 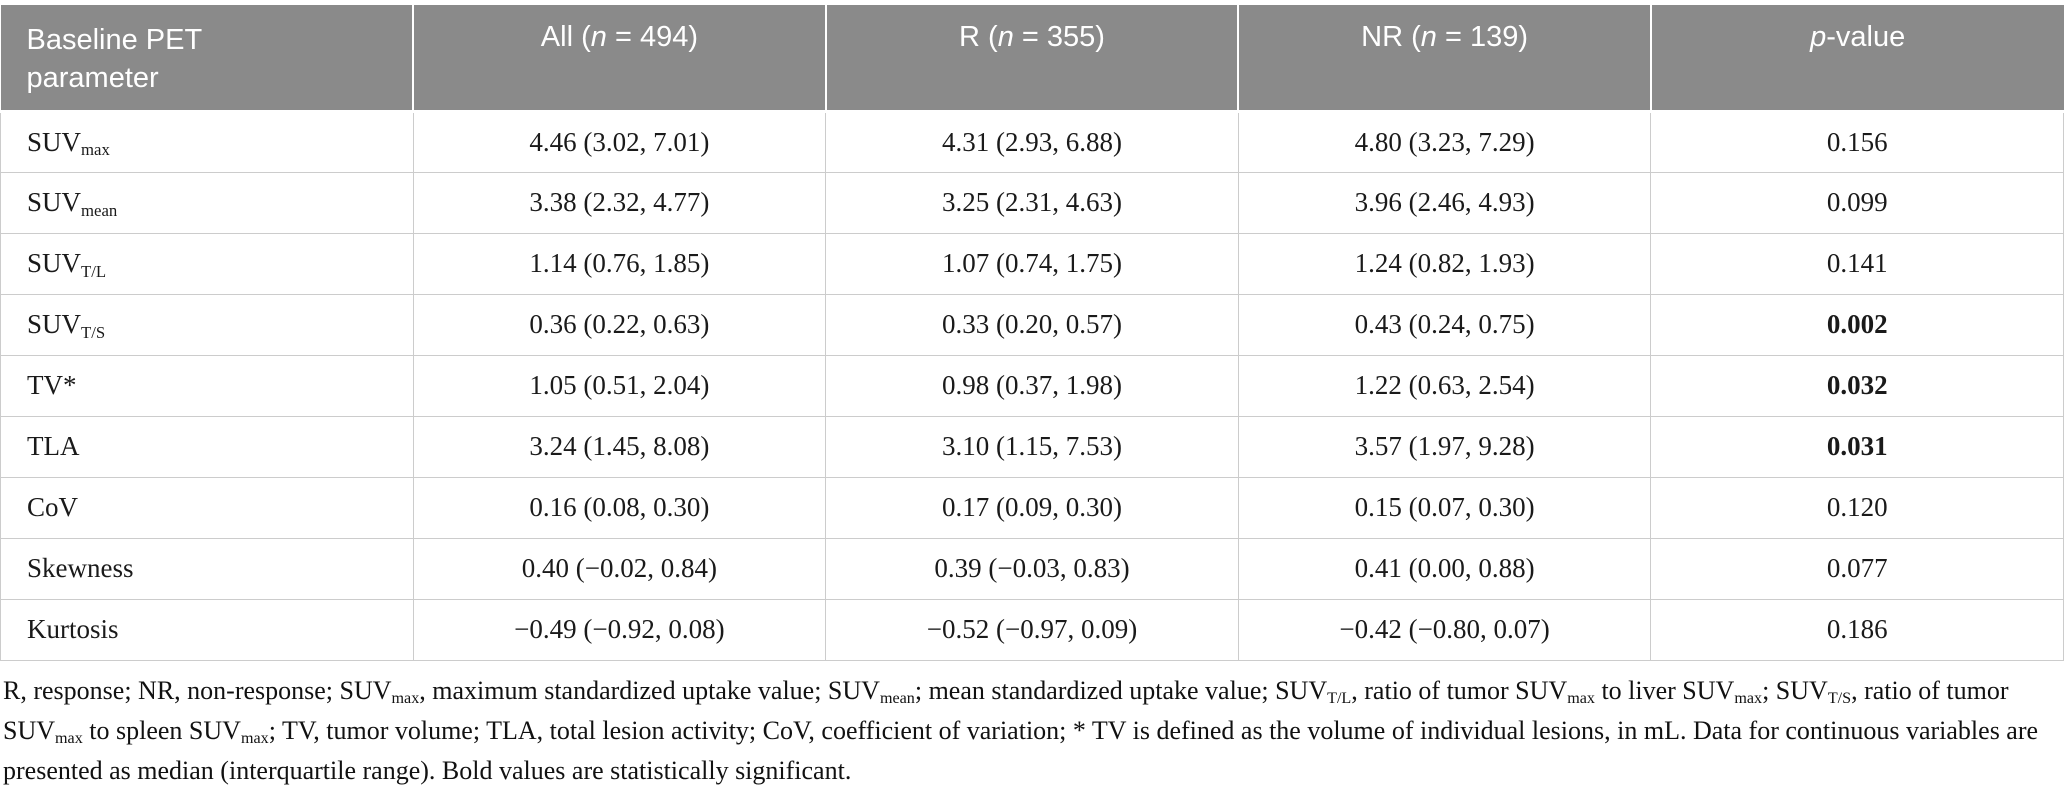 What do you see at coordinates (1444, 385) in the screenshot?
I see `value-cell-nr: 1.22 (0.63, 2.54)` at bounding box center [1444, 385].